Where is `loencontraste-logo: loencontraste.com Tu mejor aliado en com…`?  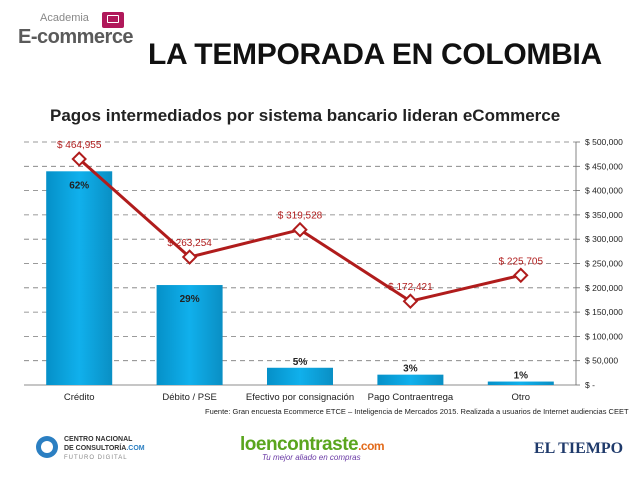
loencontraste-logo: loencontraste.com Tu mejor aliado en com… is located at coordinates (320, 454).